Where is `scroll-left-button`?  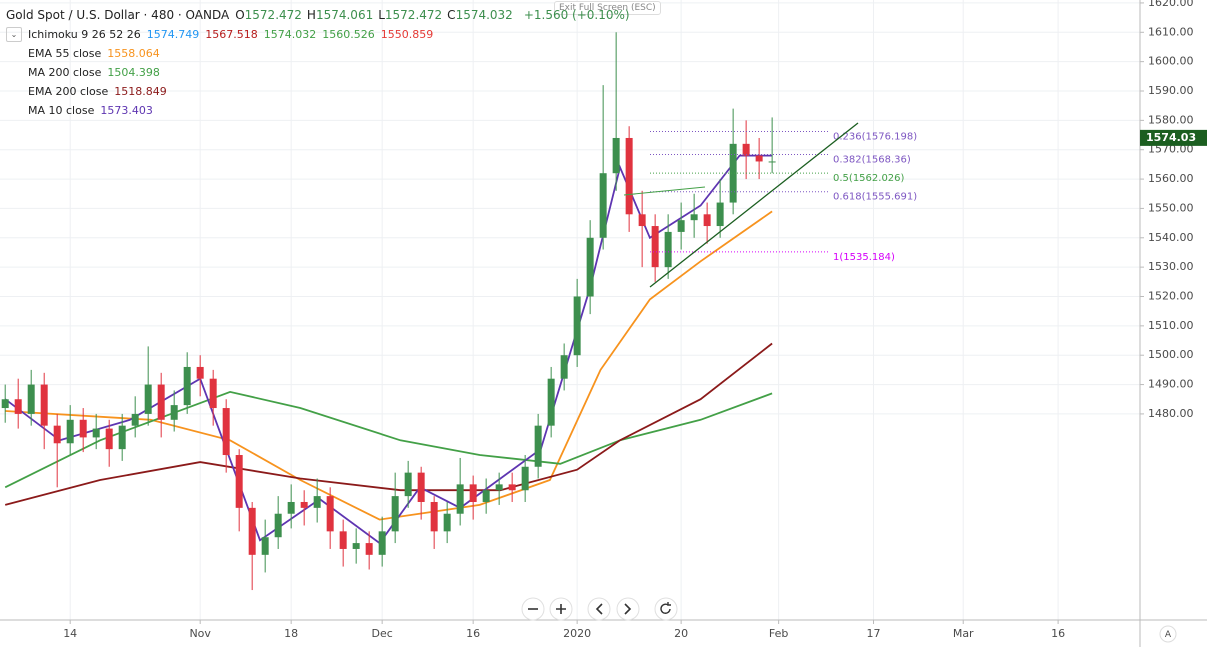 scroll-left-button is located at coordinates (599, 609).